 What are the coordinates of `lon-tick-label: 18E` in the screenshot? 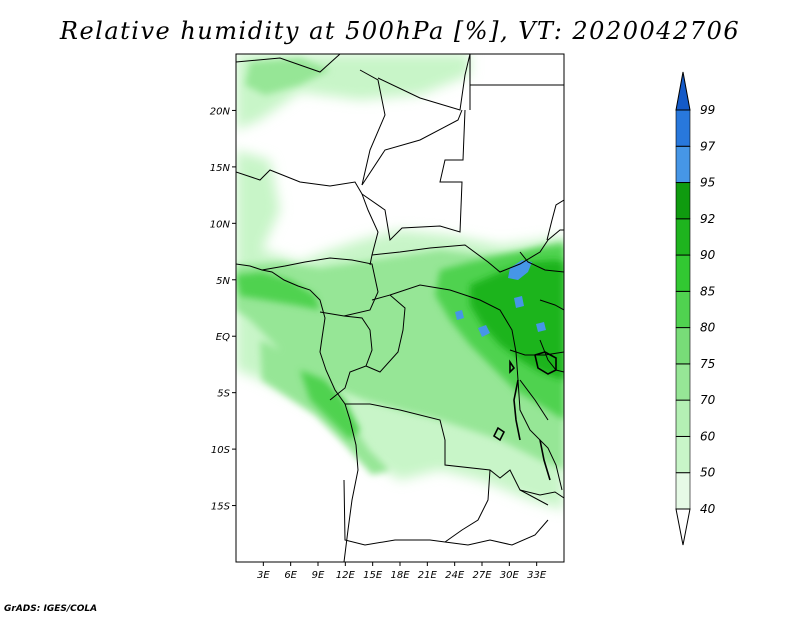 It's located at (400, 575).